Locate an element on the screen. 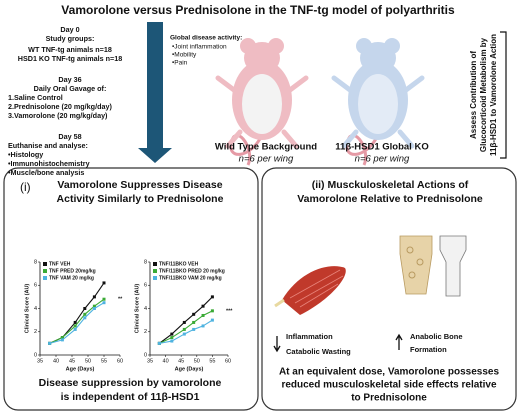 The image size is (520, 415). y-tick-label: 0 is located at coordinates (35, 355).